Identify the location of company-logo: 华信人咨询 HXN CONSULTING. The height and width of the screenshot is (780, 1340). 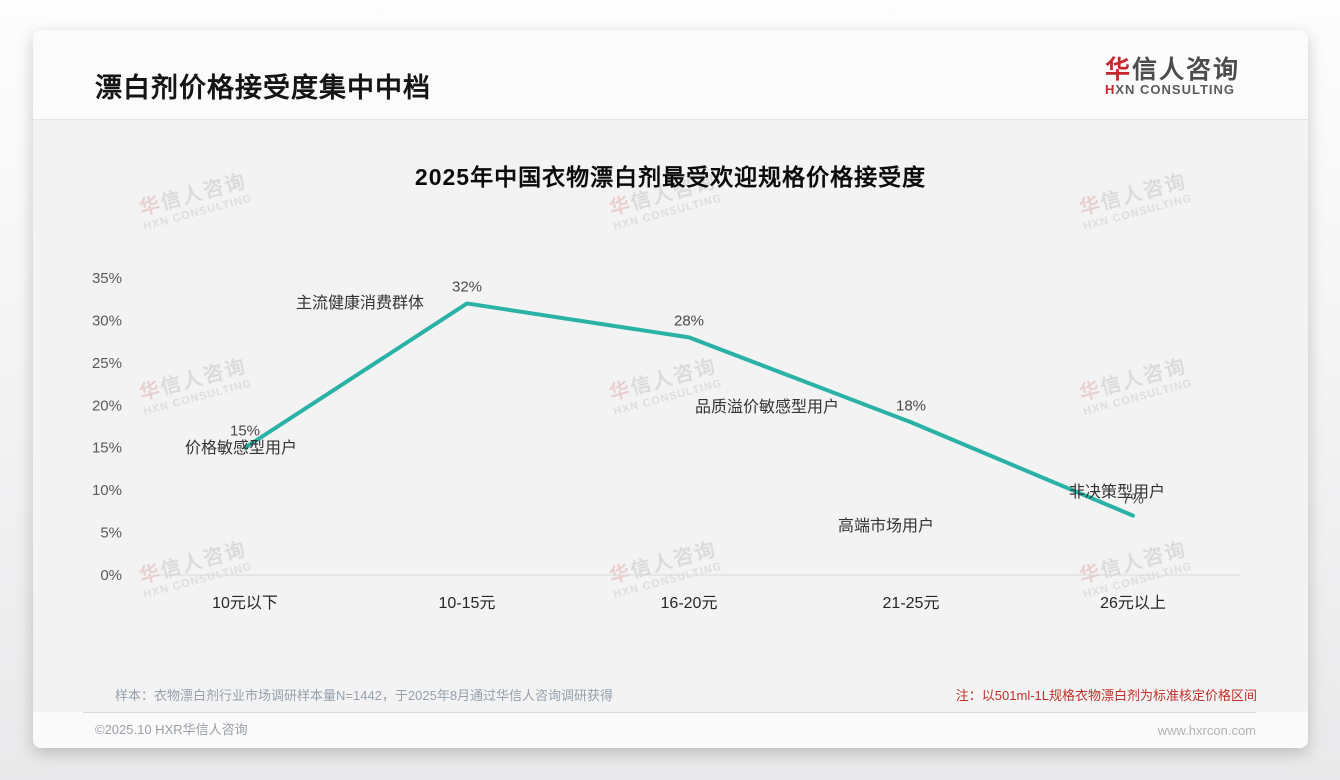
(1172, 77).